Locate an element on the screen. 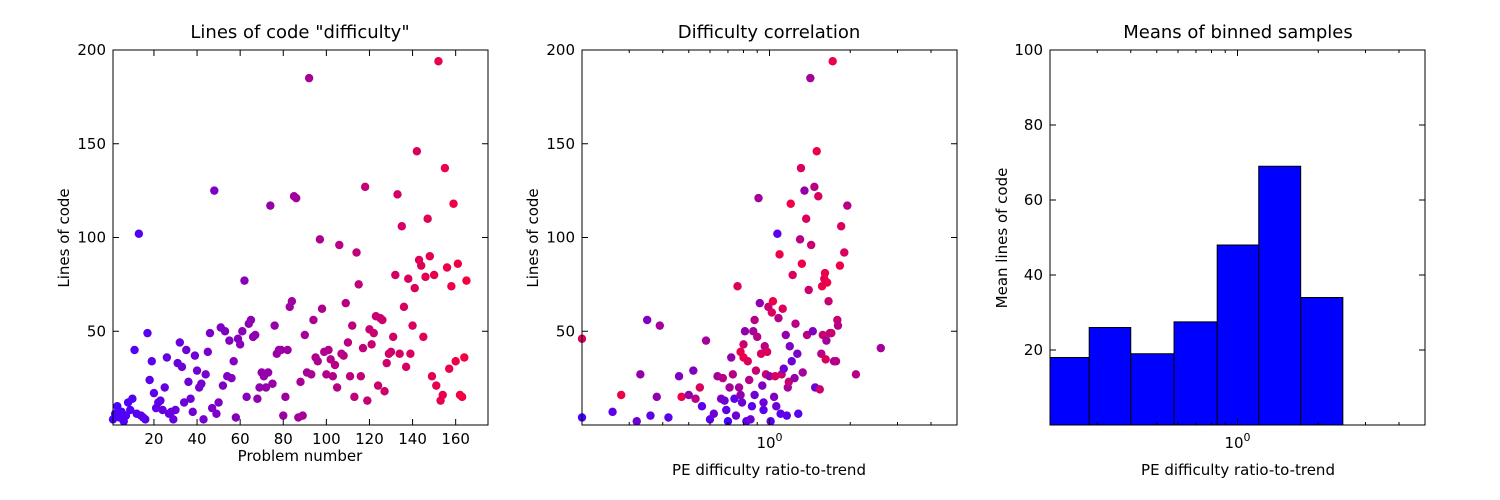  panel3-xlabel: PE difficulty ratio-to-trend is located at coordinates (1238, 470).